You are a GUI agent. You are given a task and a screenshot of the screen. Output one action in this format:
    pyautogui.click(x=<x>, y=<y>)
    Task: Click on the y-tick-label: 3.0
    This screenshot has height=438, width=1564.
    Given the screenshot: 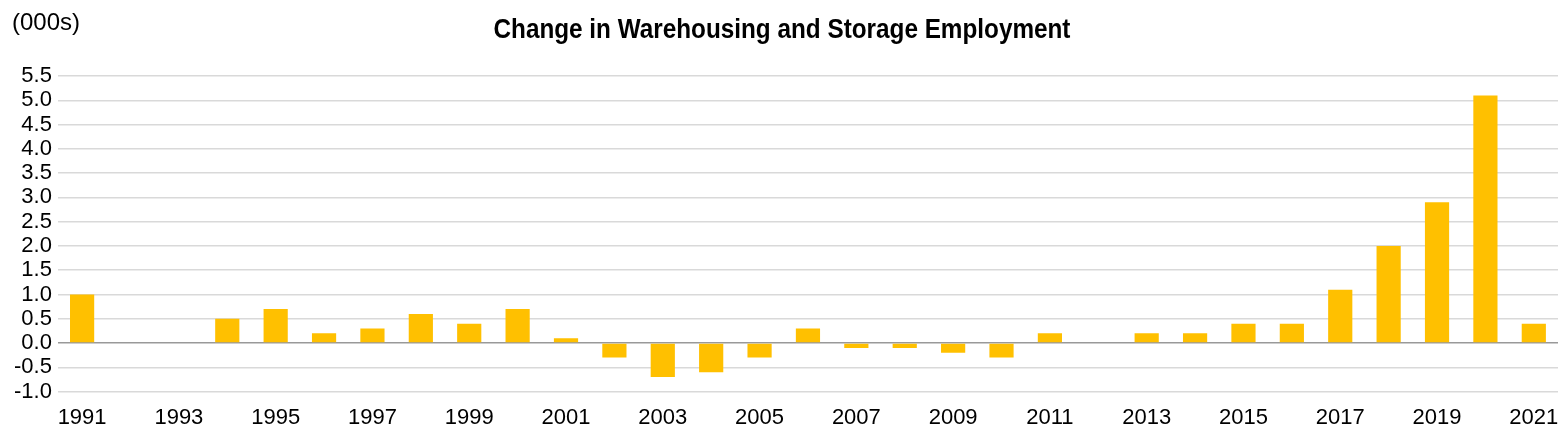 What is the action you would take?
    pyautogui.click(x=36, y=196)
    